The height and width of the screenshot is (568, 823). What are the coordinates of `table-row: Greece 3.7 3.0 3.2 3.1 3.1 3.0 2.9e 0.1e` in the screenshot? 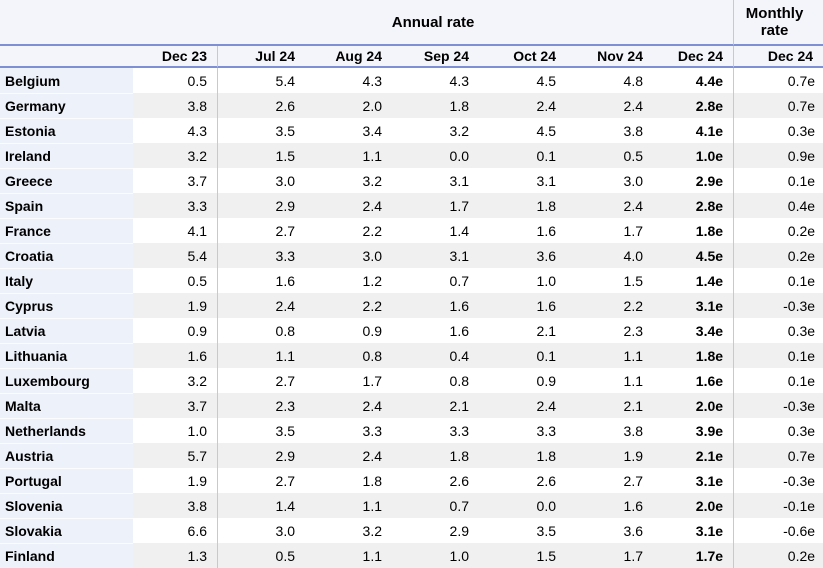 It's located at (411, 180).